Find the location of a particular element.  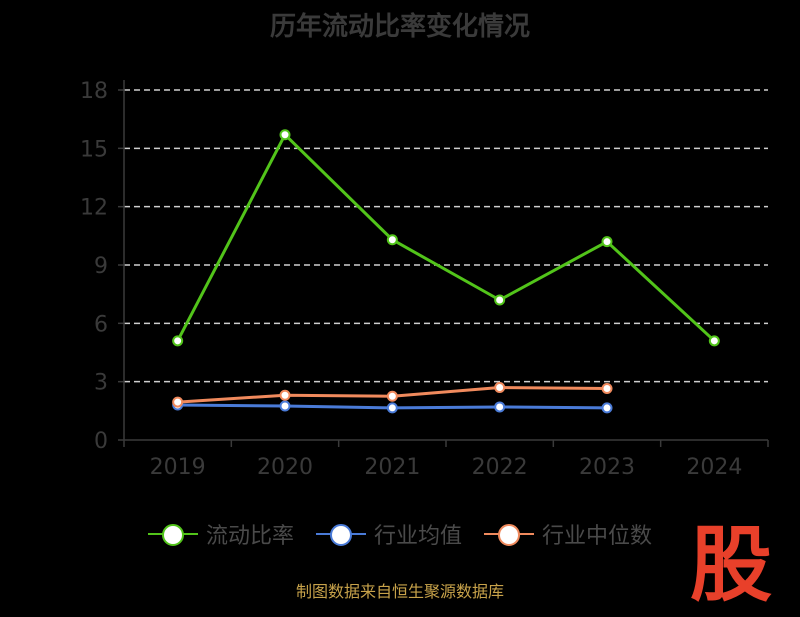

chart-title: 历年流动比率变化情况 is located at coordinates (399, 27).